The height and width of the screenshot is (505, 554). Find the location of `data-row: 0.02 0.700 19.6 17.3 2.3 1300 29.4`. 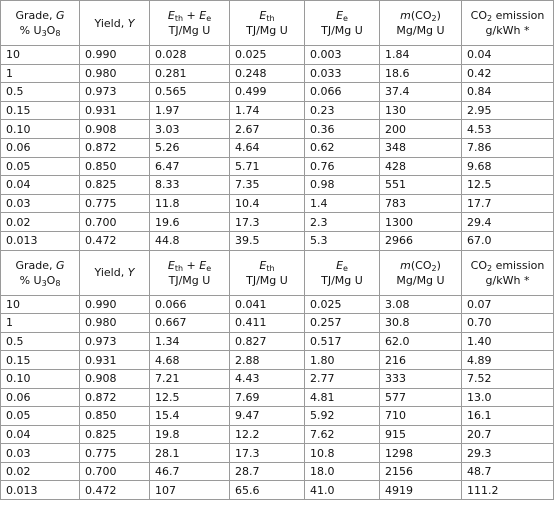

data-row: 0.02 0.700 19.6 17.3 2.3 1300 29.4 is located at coordinates (277, 222).